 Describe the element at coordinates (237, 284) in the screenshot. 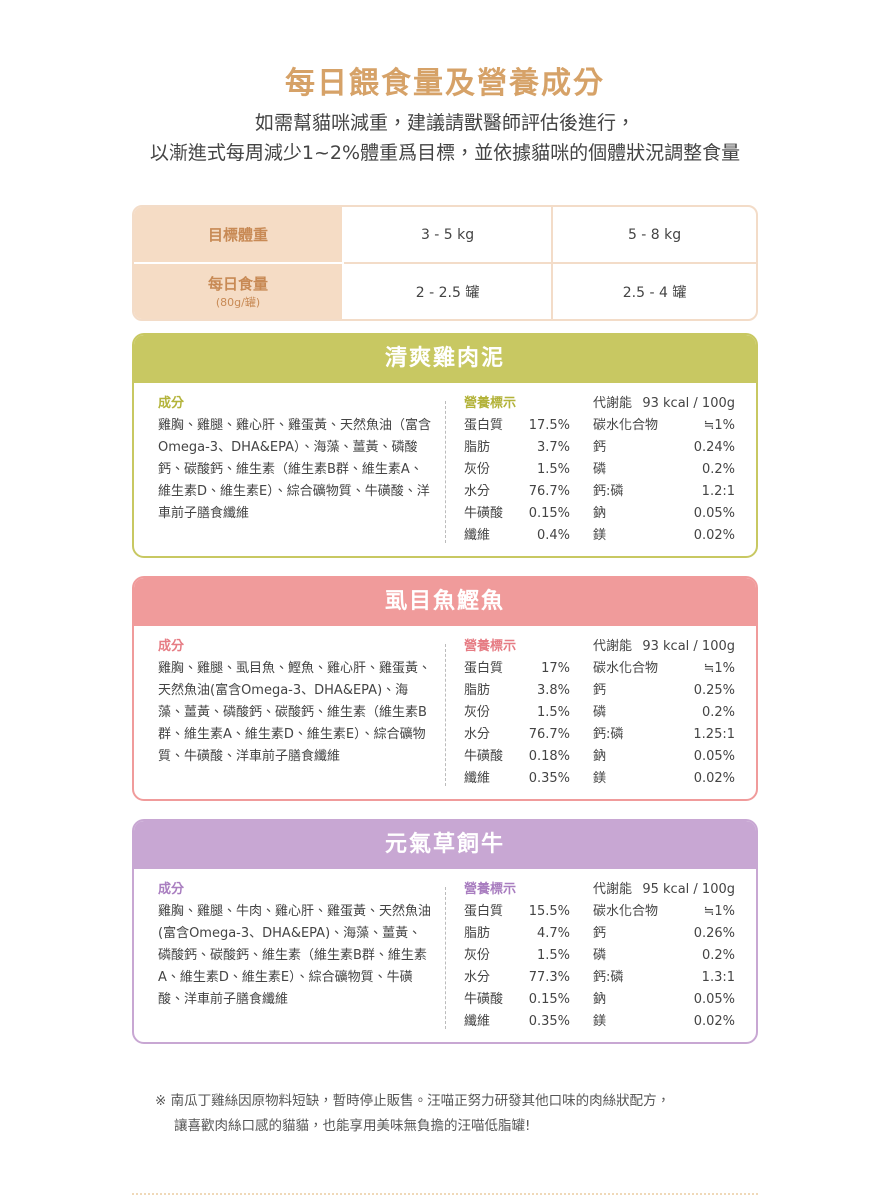

I see `row-label: 每日食量` at that location.